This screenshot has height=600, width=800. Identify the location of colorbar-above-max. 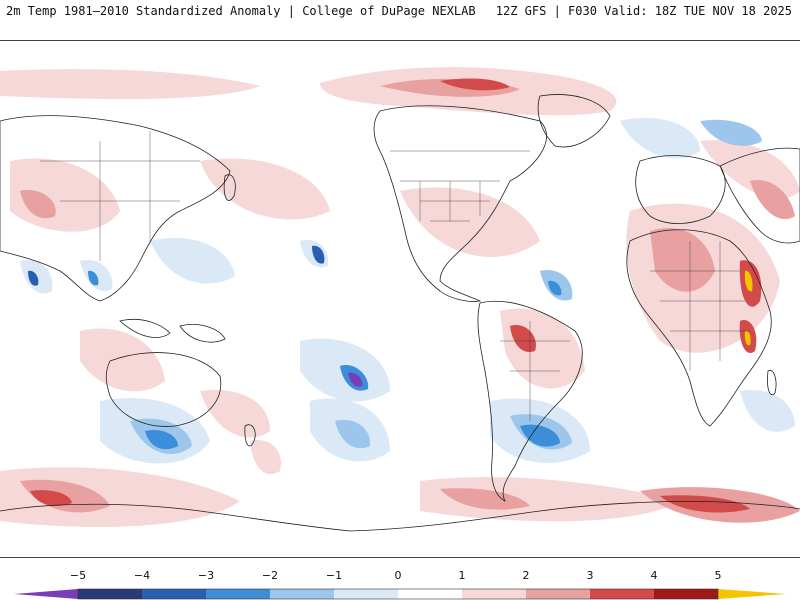
(752, 594).